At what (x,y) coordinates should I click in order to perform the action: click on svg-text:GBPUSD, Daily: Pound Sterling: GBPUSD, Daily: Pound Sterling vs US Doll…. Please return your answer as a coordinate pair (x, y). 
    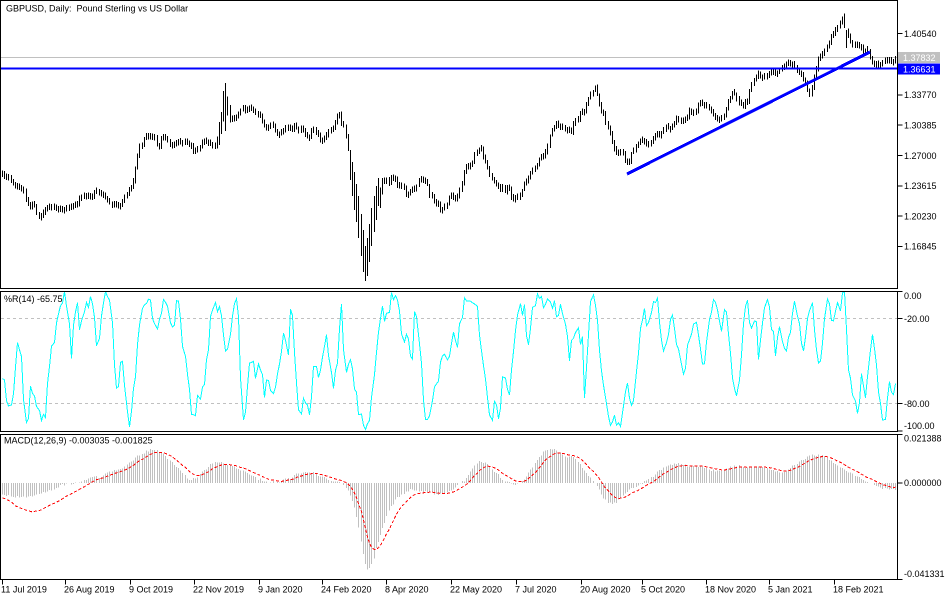
    Looking at the image, I should click on (97, 9).